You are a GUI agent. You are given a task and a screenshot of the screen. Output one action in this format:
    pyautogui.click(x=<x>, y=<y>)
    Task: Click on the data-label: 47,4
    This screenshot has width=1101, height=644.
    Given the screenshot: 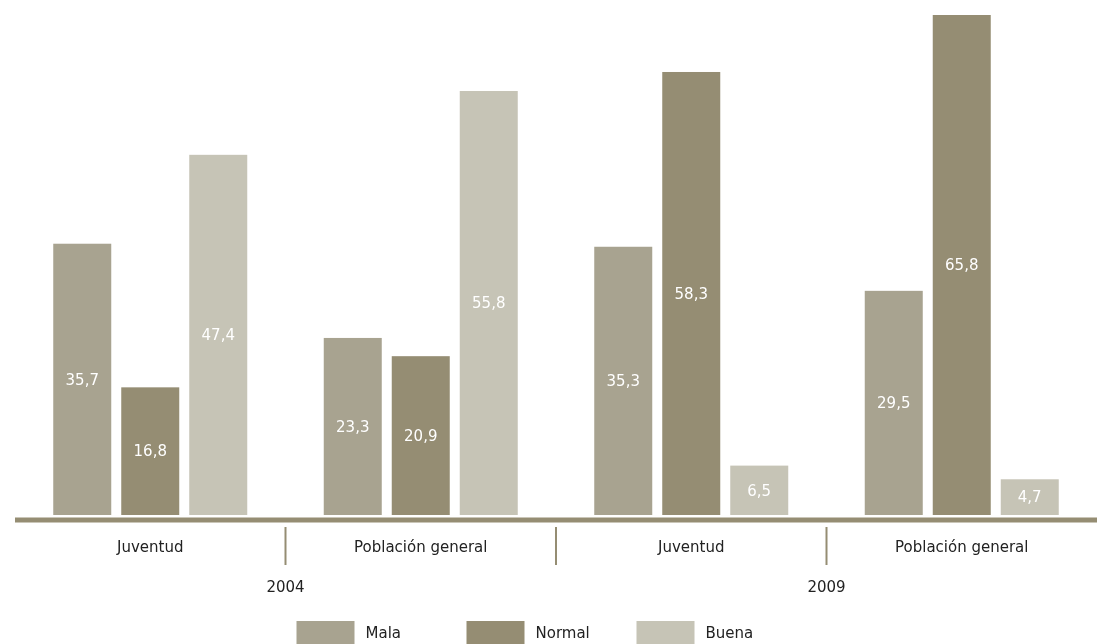 What is the action you would take?
    pyautogui.click(x=218, y=335)
    